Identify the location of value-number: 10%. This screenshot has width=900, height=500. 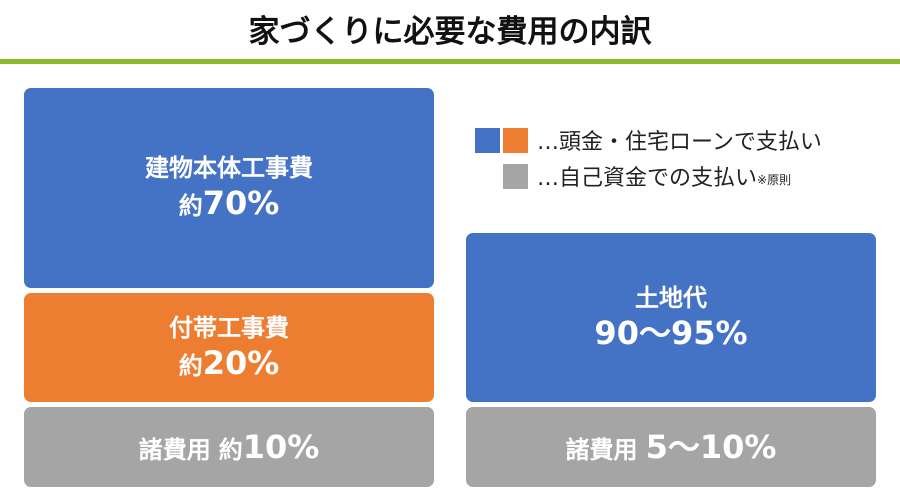
(281, 447).